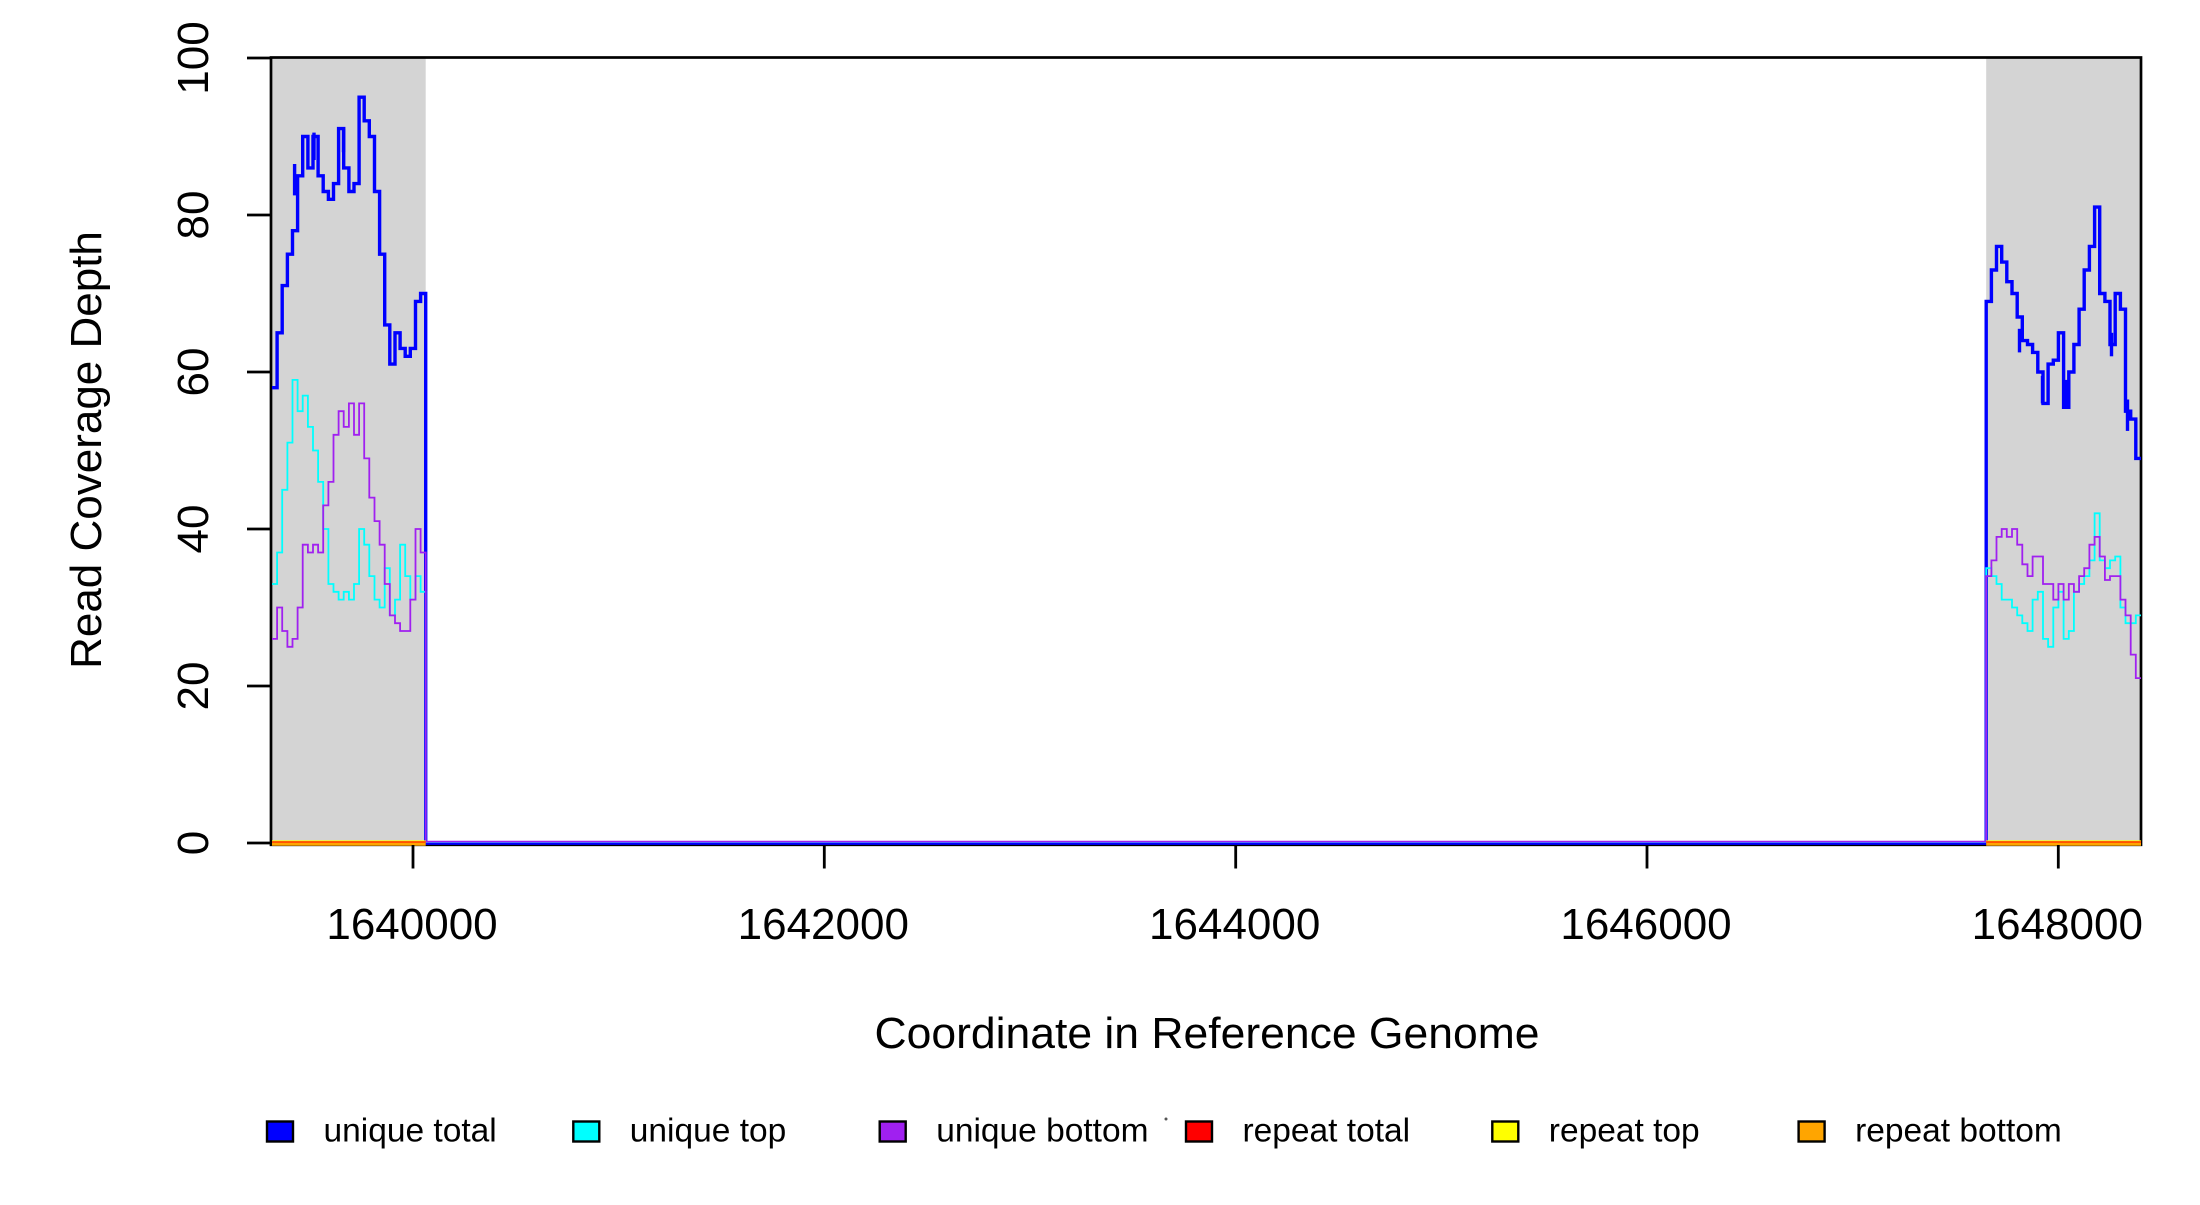 The width and height of the screenshot is (2200, 1205). What do you see at coordinates (193, 57) in the screenshot?
I see `svg-text: 100` at bounding box center [193, 57].